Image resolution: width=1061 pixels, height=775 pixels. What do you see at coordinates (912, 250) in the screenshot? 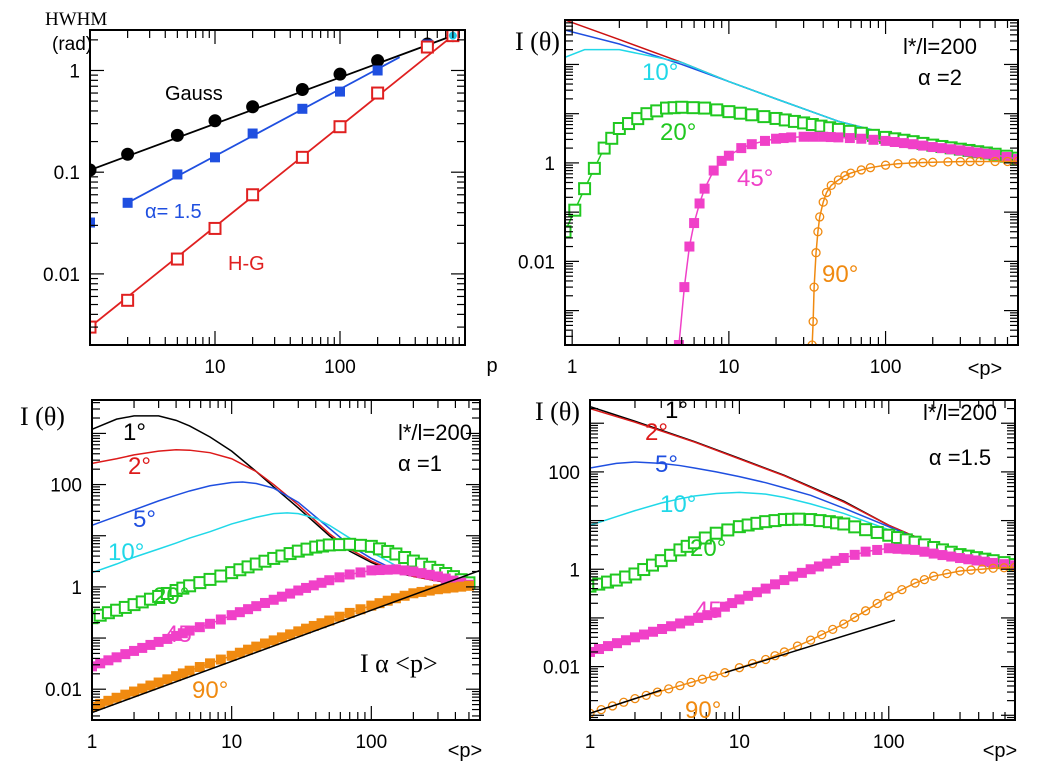
I see `series-90-` at bounding box center [912, 250].